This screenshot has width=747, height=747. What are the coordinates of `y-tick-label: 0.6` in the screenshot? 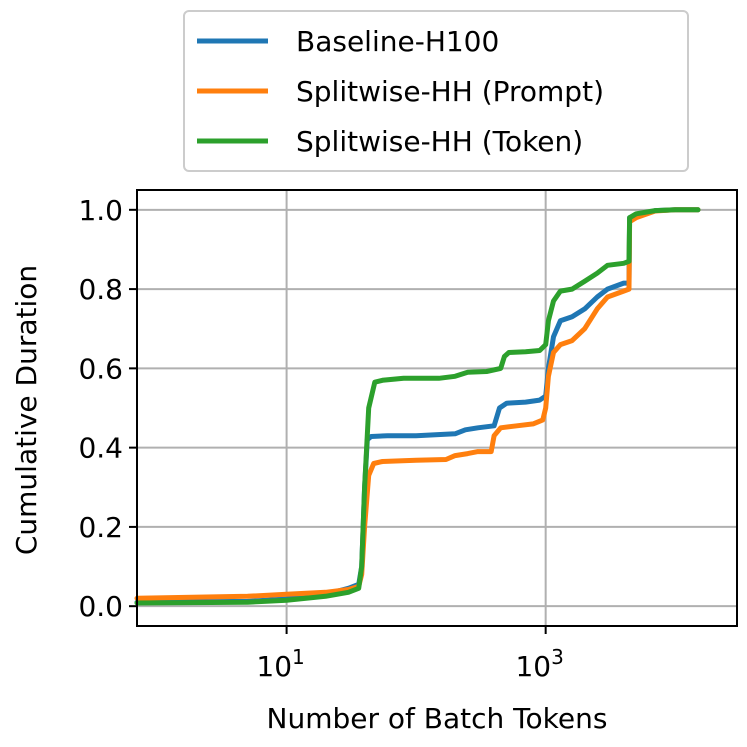 It's located at (100, 368).